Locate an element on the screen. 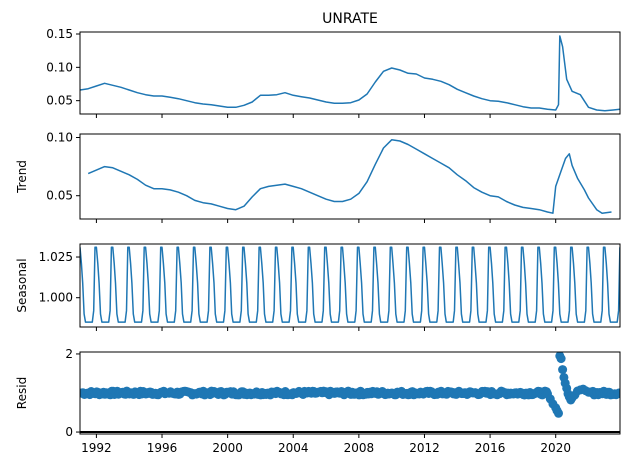 The width and height of the screenshot is (630, 470). series-line-seasonal is located at coordinates (350, 284).